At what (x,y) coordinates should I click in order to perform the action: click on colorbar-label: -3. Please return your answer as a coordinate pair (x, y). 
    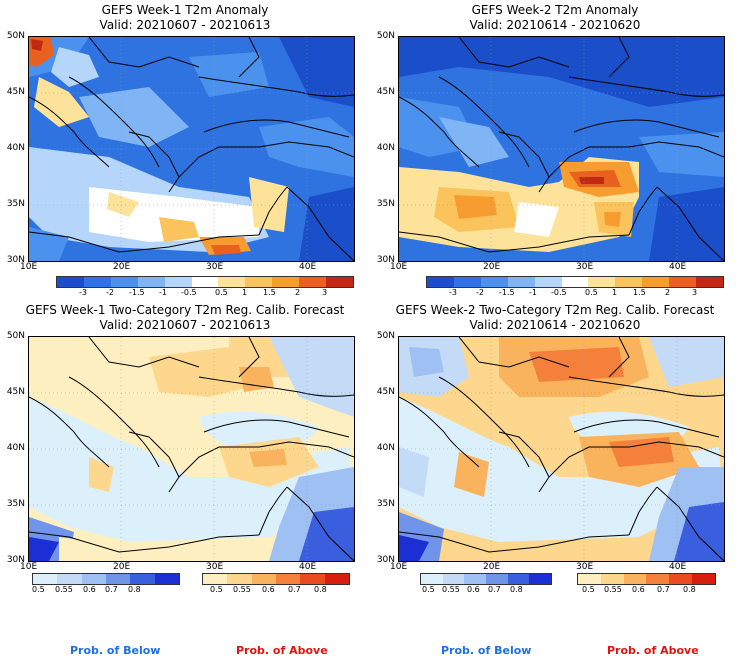
    Looking at the image, I should click on (83, 292).